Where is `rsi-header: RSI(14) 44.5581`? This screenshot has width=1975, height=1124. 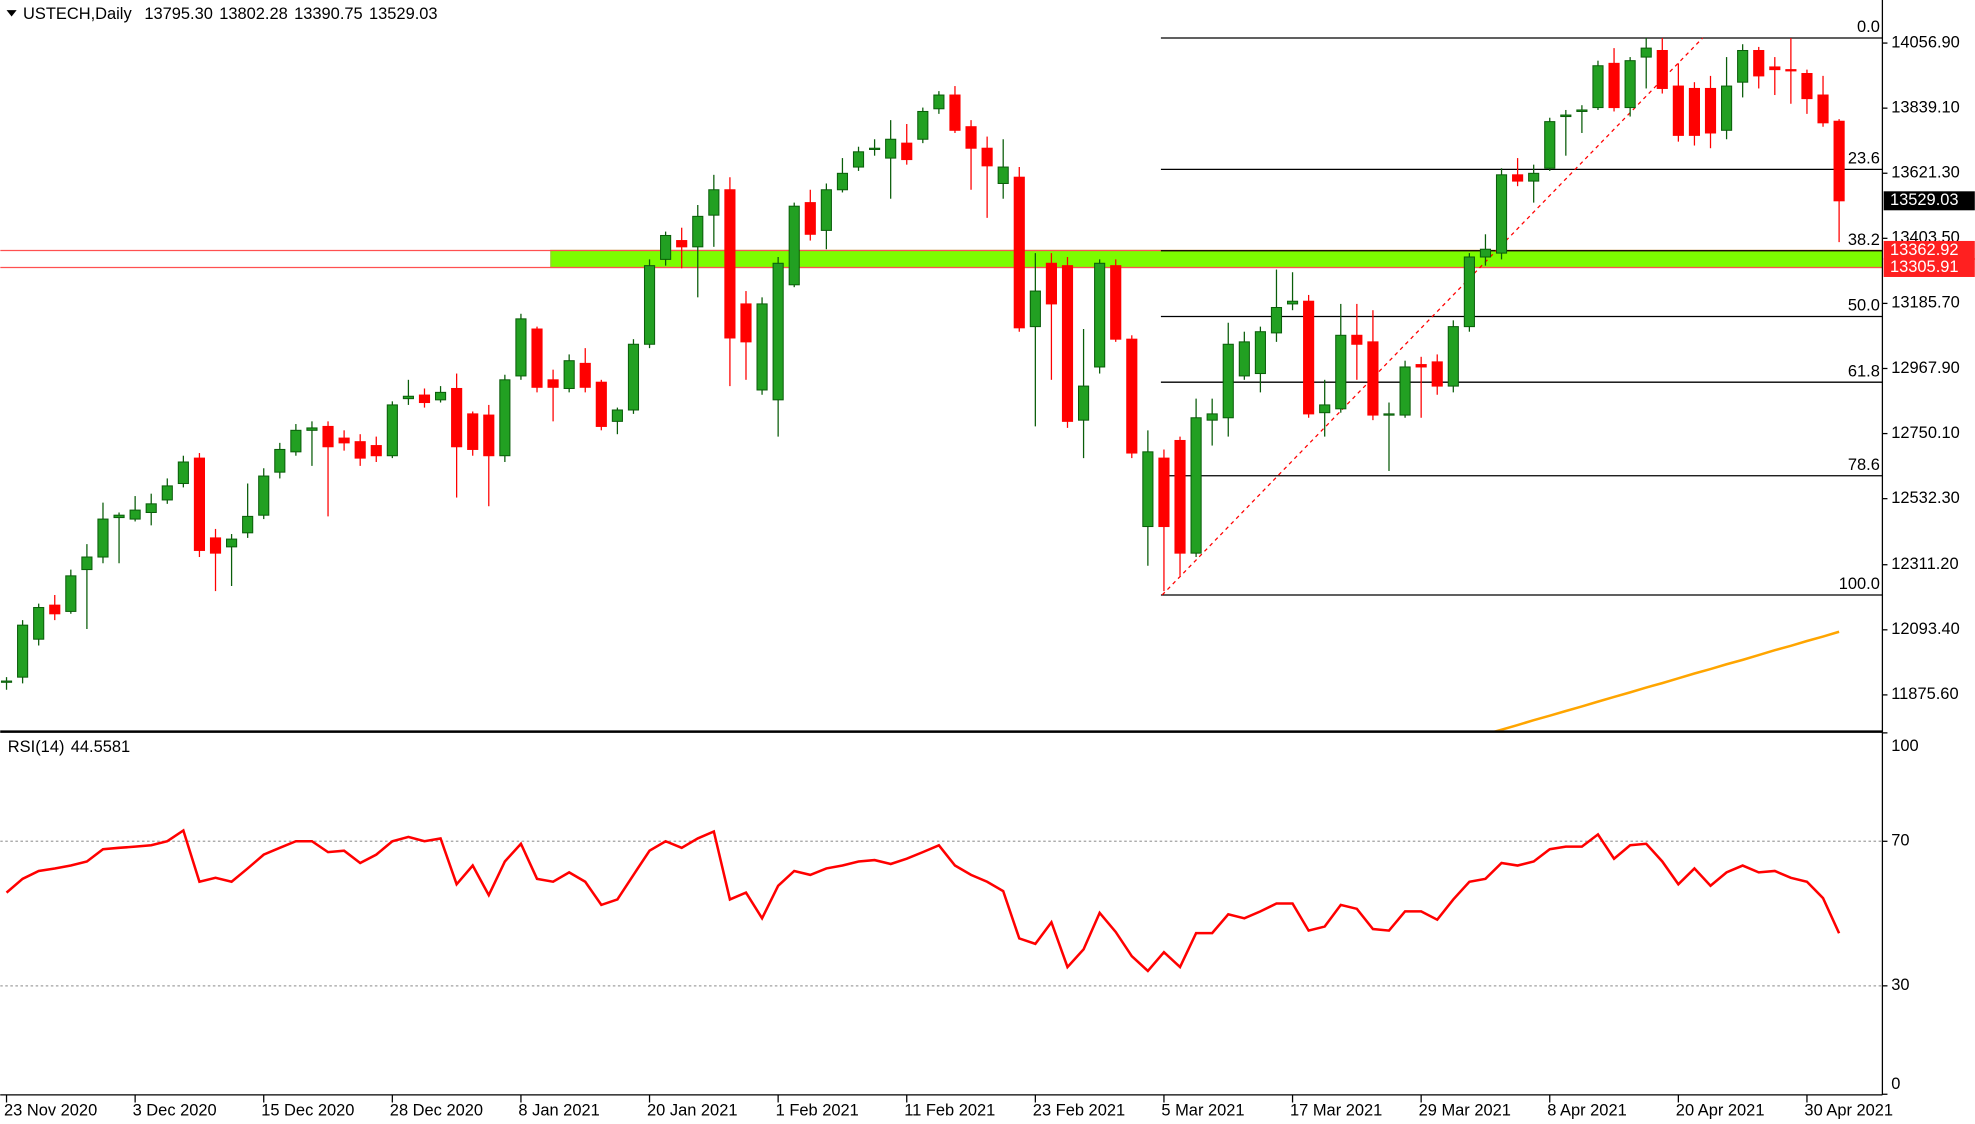
rsi-header: RSI(14) 44.5581 is located at coordinates (69, 747).